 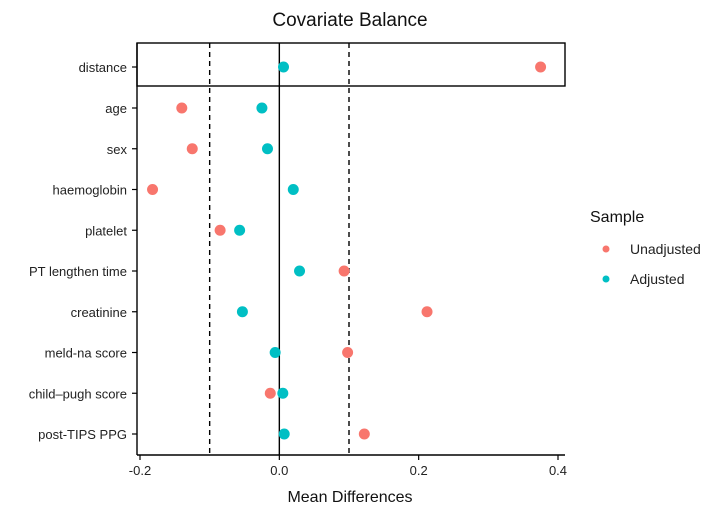 What do you see at coordinates (617, 217) in the screenshot?
I see `legend-title: Sample` at bounding box center [617, 217].